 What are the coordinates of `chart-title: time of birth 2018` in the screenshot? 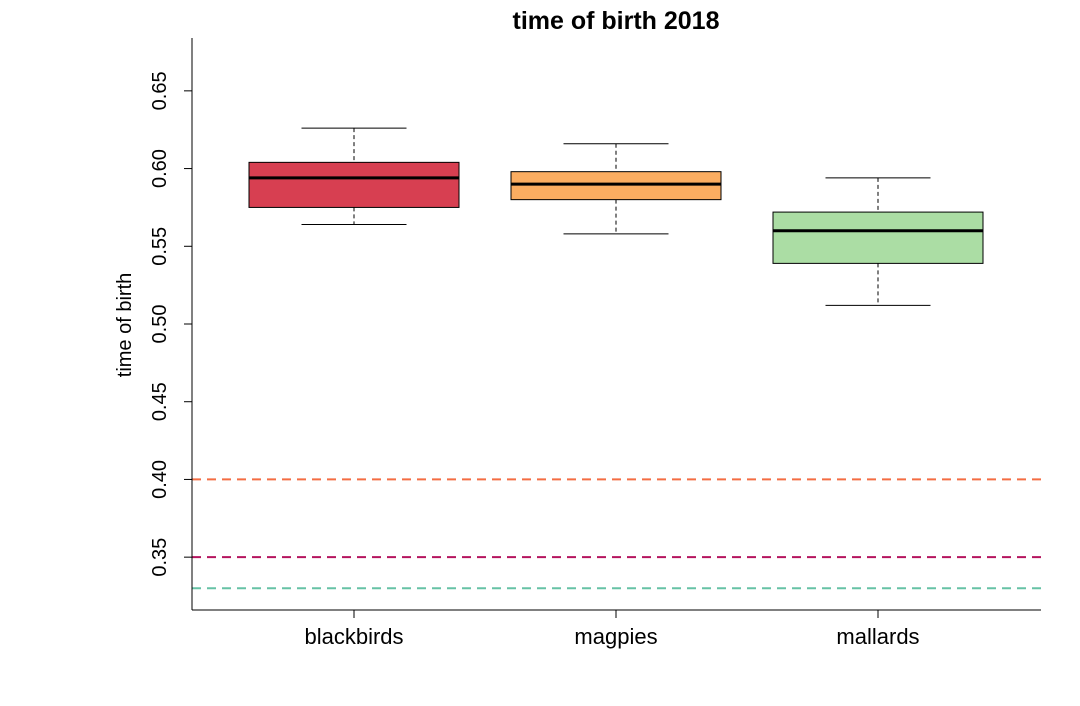 It's located at (616, 21).